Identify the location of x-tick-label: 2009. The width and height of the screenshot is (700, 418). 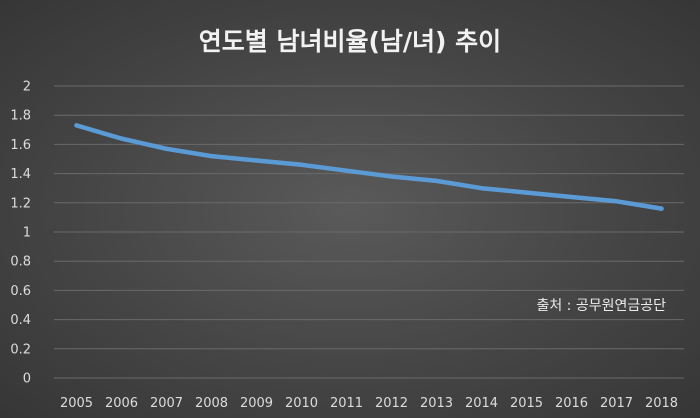
(256, 403).